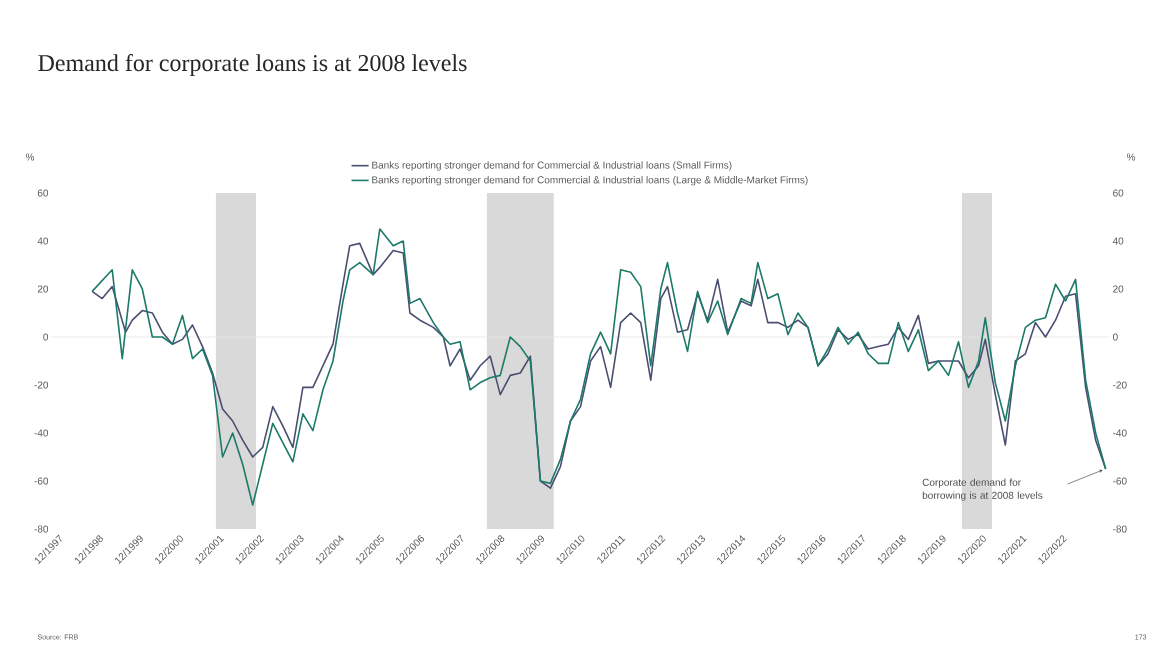 The width and height of the screenshot is (1174, 665). Describe the element at coordinates (590, 181) in the screenshot. I see `legend-label: Banks reporting stronger demand for Commercial & Industrial loans (Large & Middle-Market Firms)` at that location.